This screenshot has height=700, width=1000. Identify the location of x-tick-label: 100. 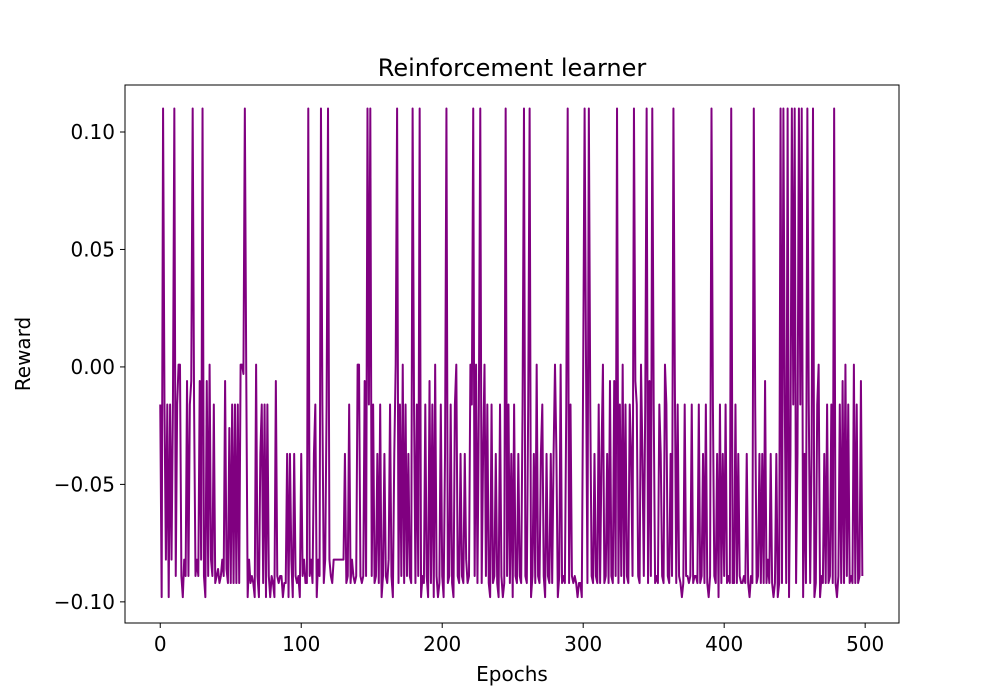
(301, 644).